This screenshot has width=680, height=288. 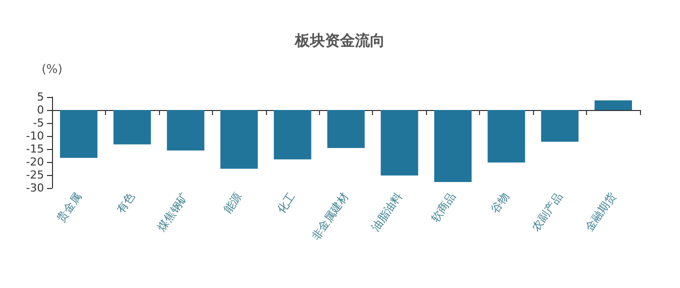 I want to click on chart-title: 板块资金流向, so click(x=339, y=41).